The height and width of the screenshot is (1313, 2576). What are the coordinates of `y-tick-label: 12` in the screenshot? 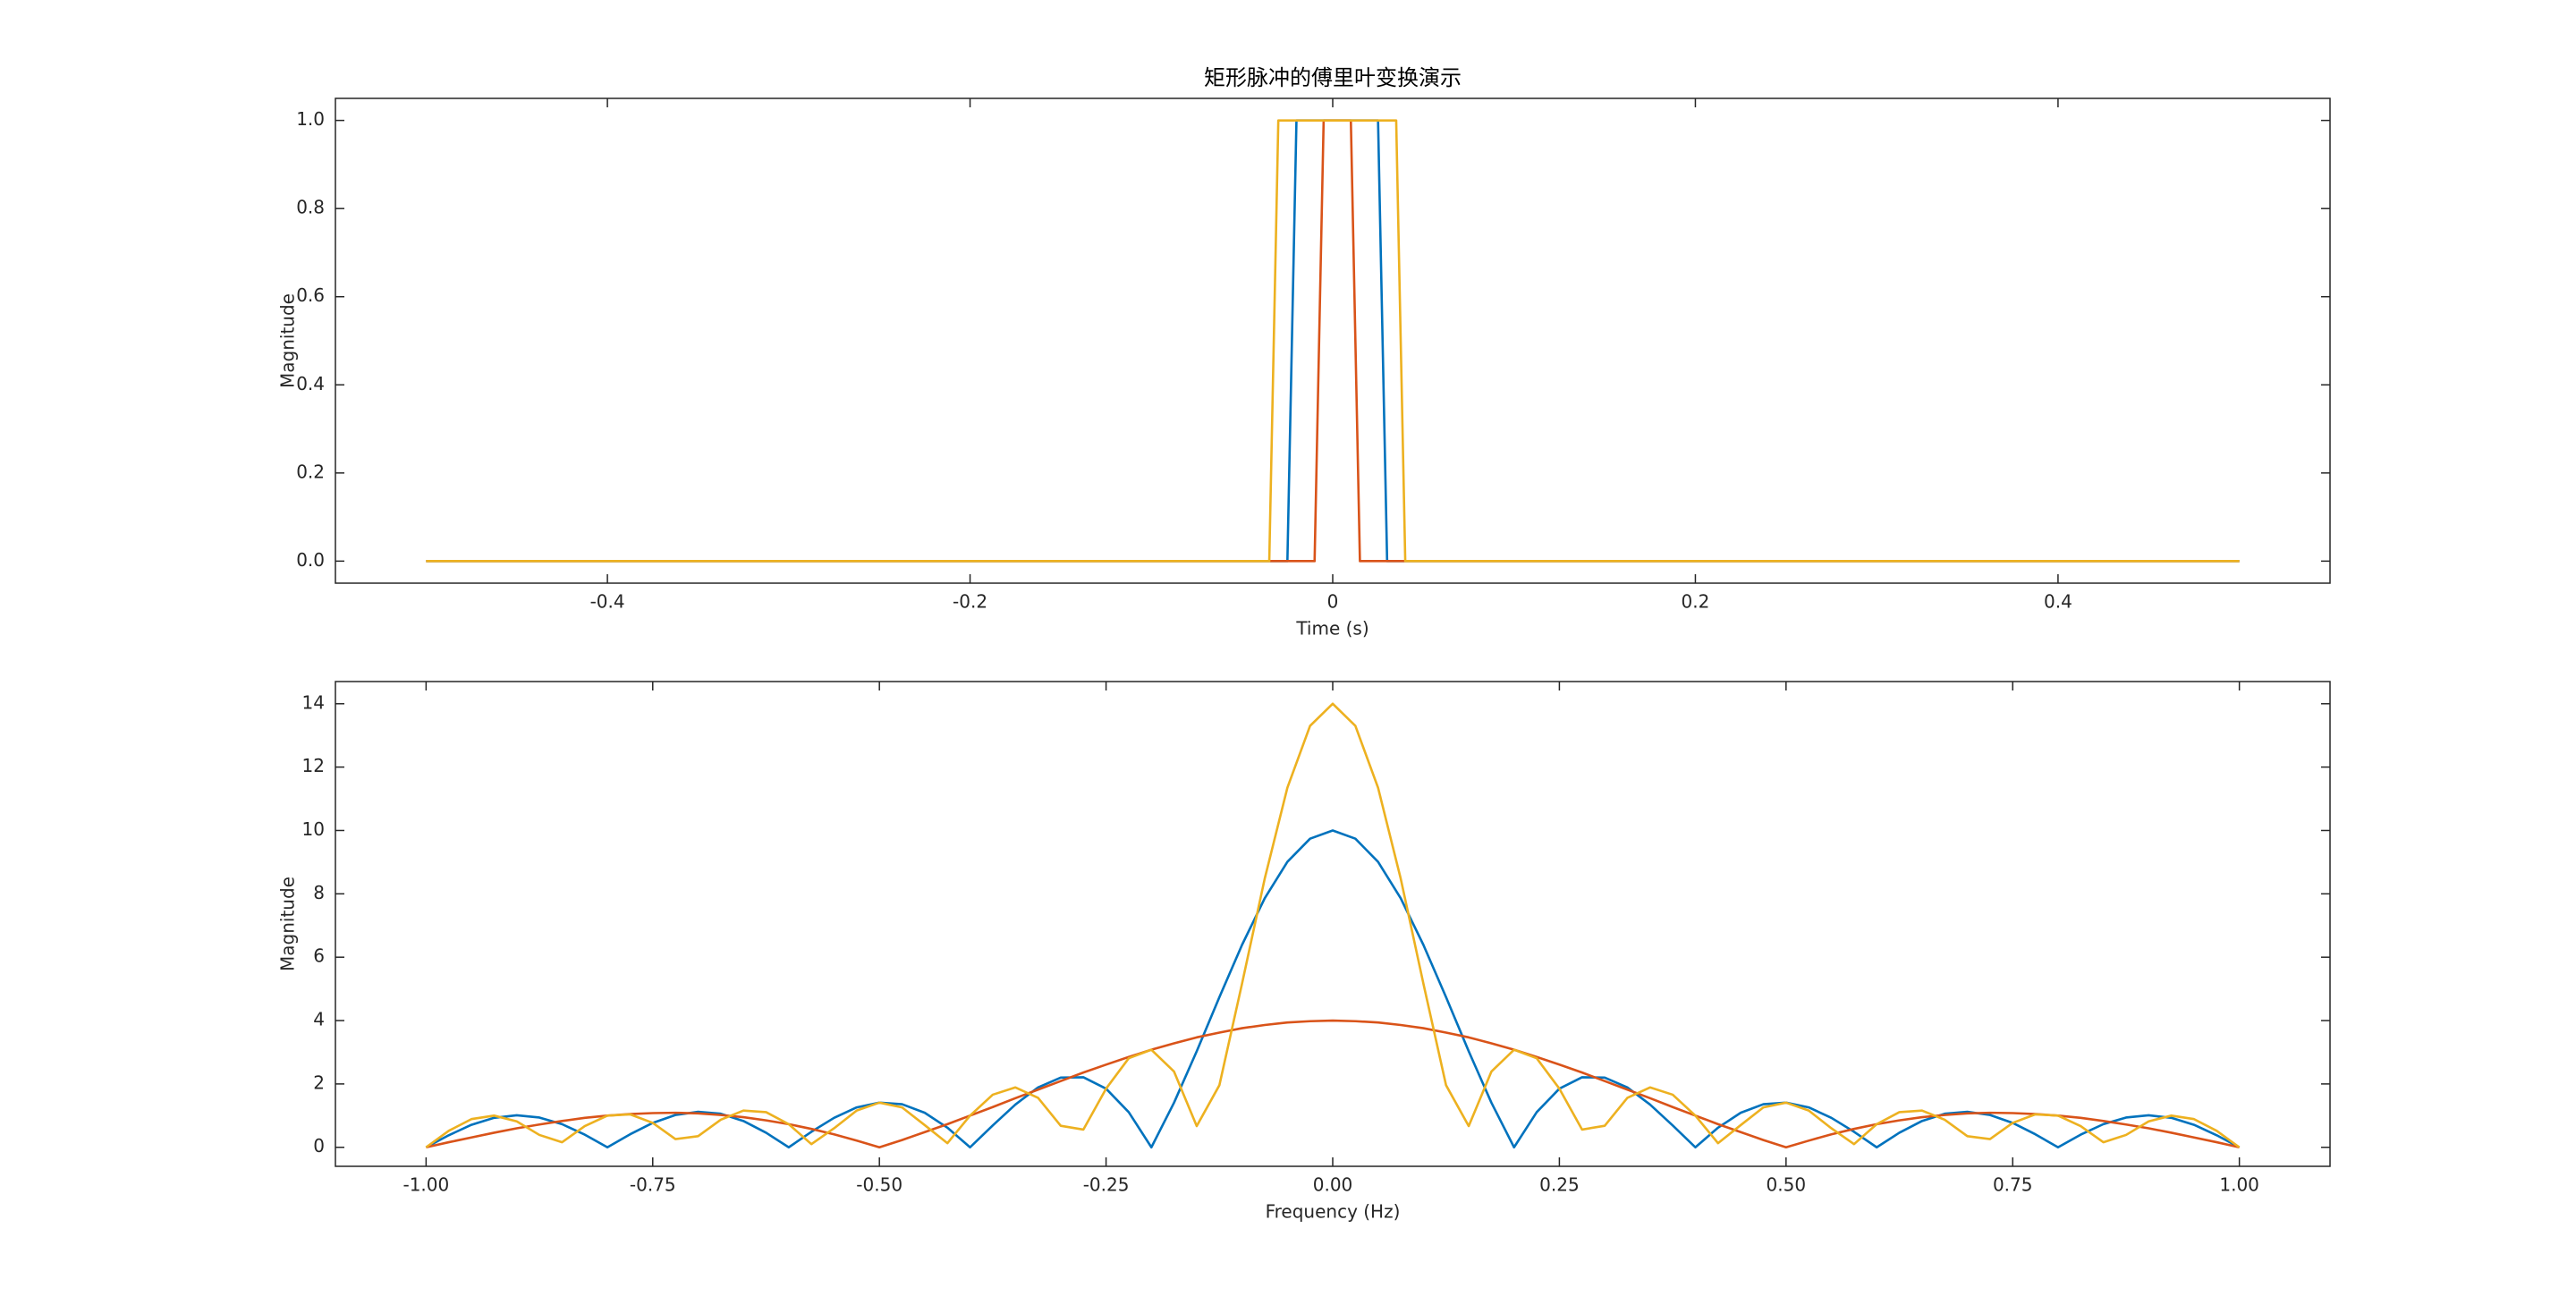 It's located at (313, 765).